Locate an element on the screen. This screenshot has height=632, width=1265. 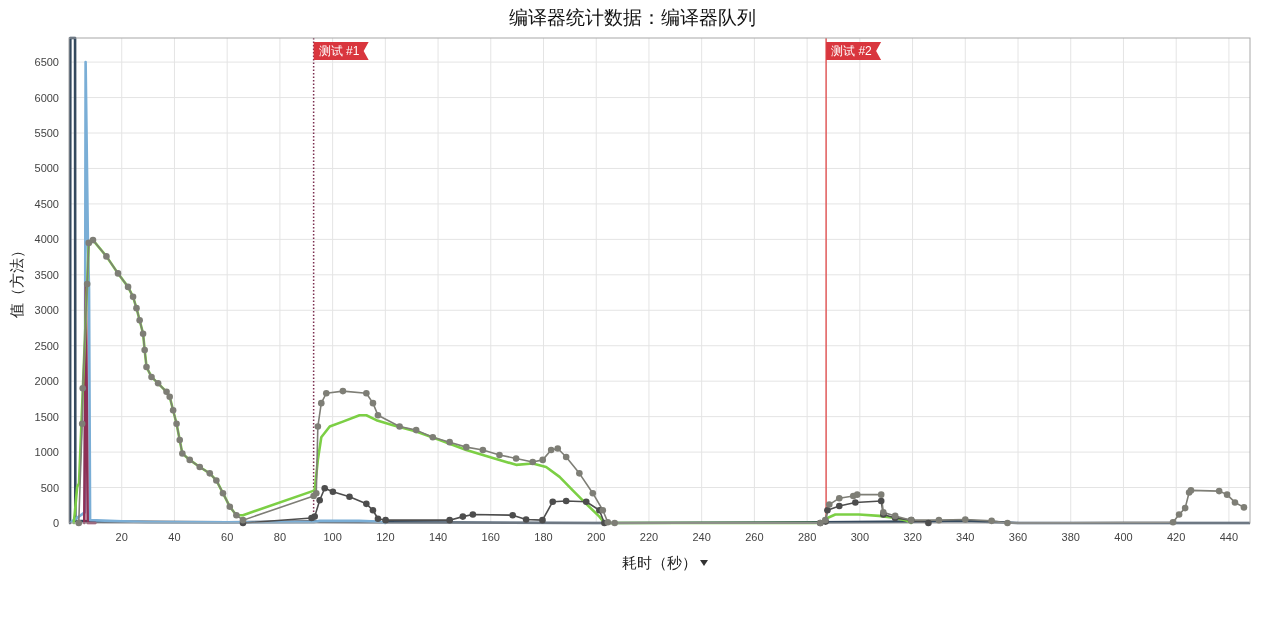
x-tick-label: 300 is located at coordinates (860, 537).